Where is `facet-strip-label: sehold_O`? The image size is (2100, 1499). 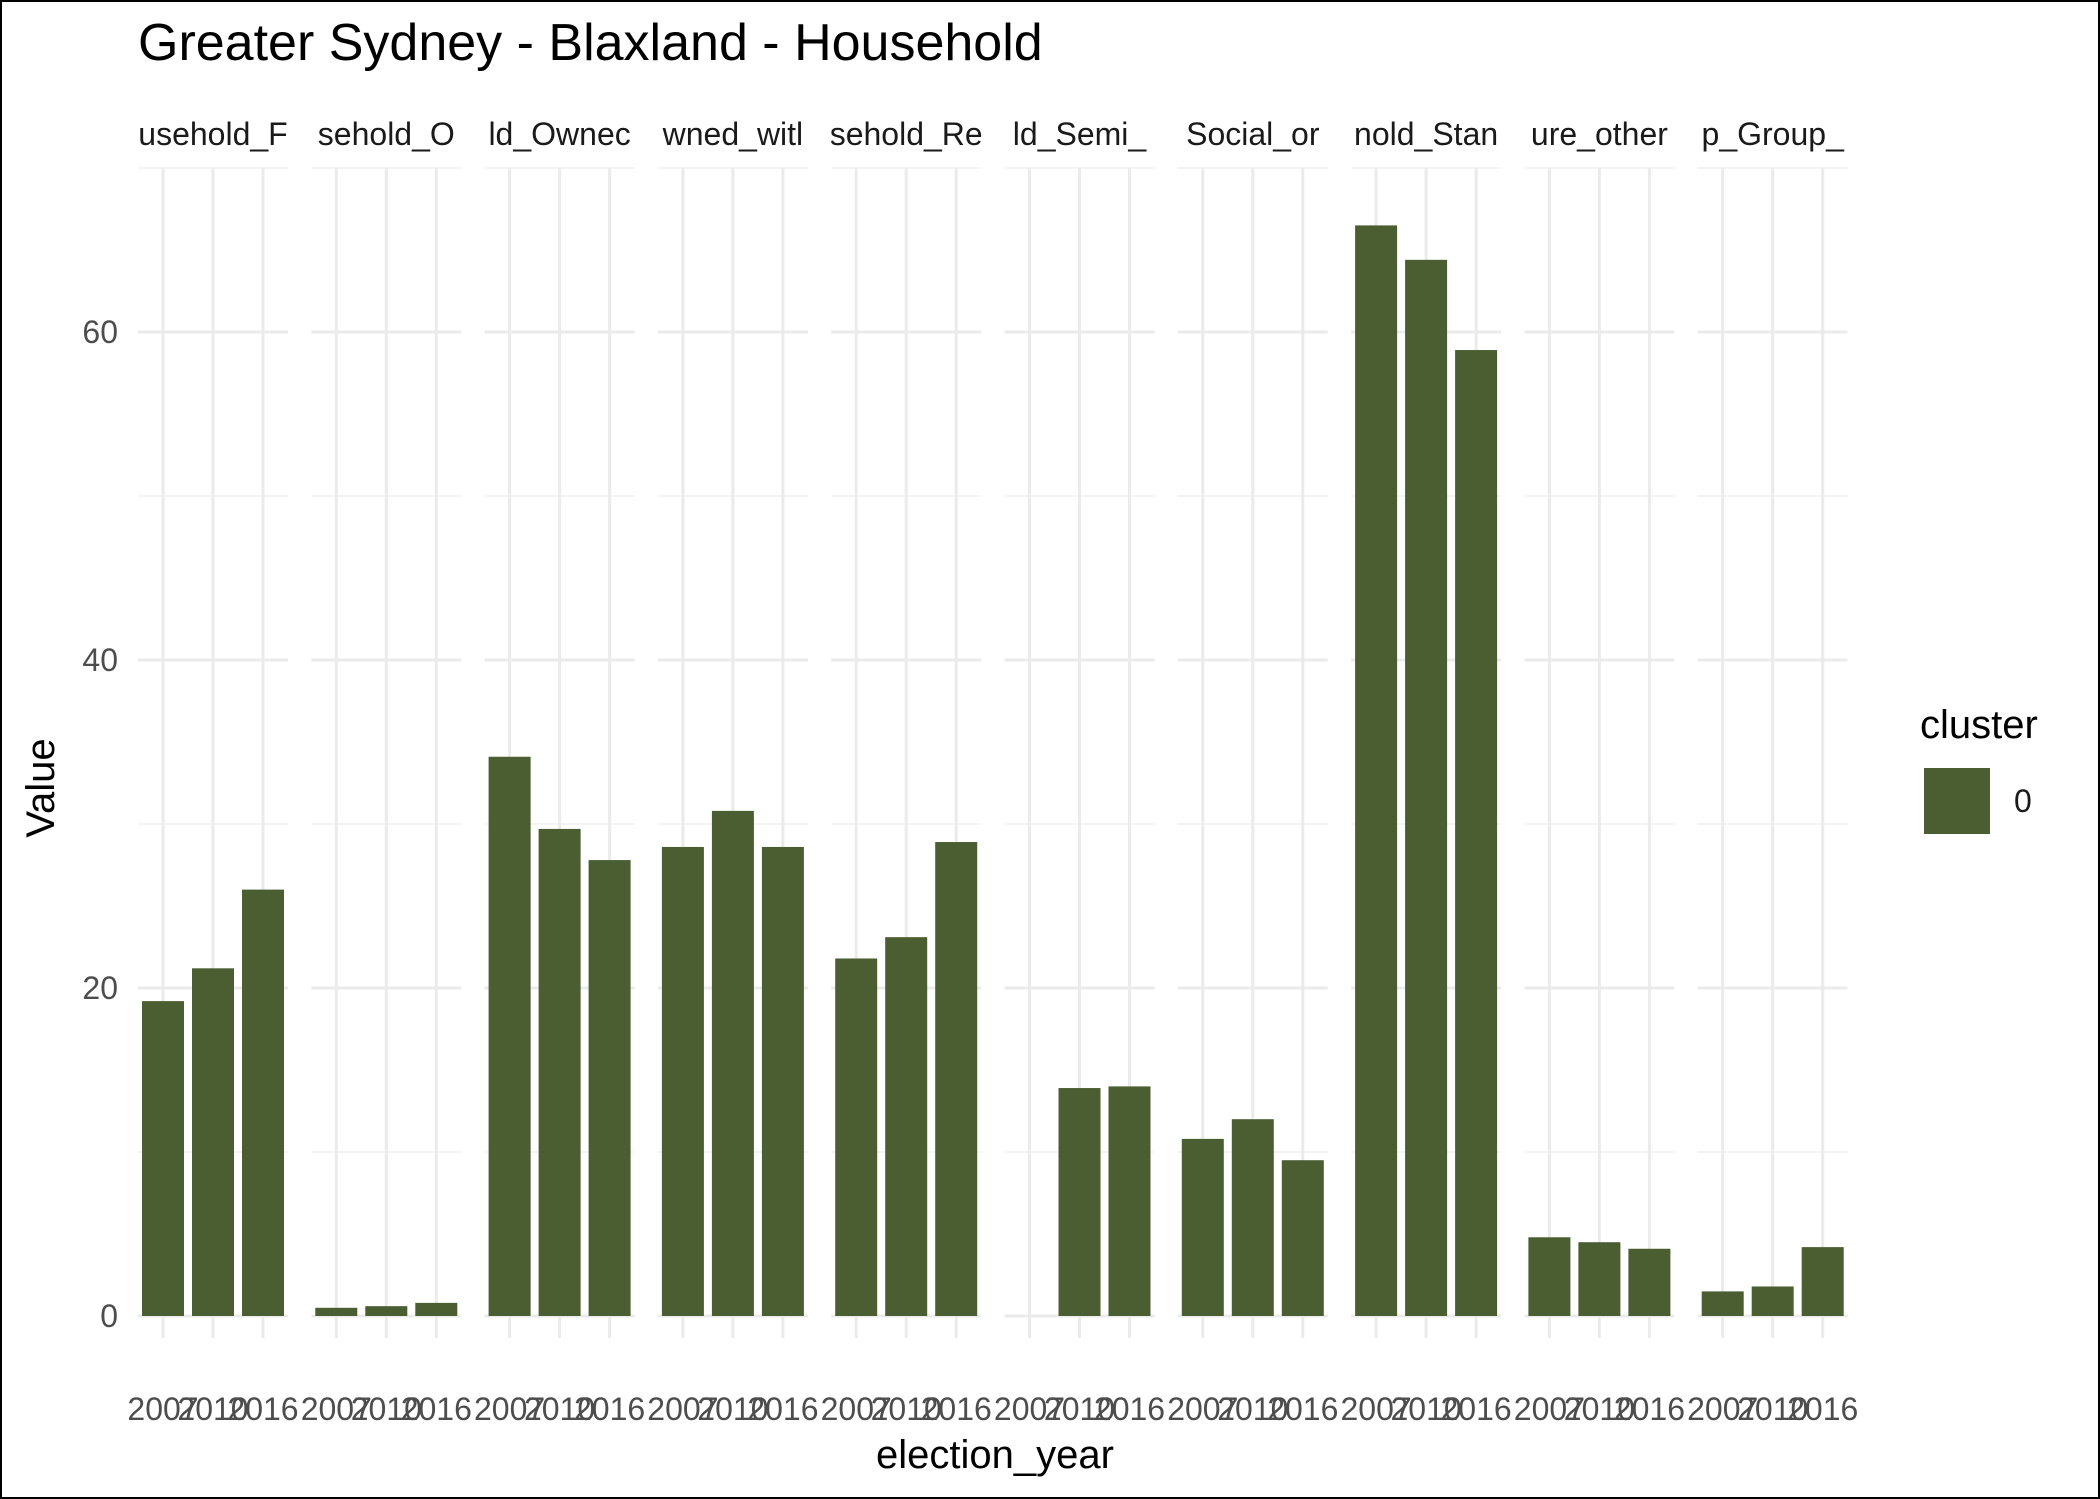 facet-strip-label: sehold_O is located at coordinates (386, 134).